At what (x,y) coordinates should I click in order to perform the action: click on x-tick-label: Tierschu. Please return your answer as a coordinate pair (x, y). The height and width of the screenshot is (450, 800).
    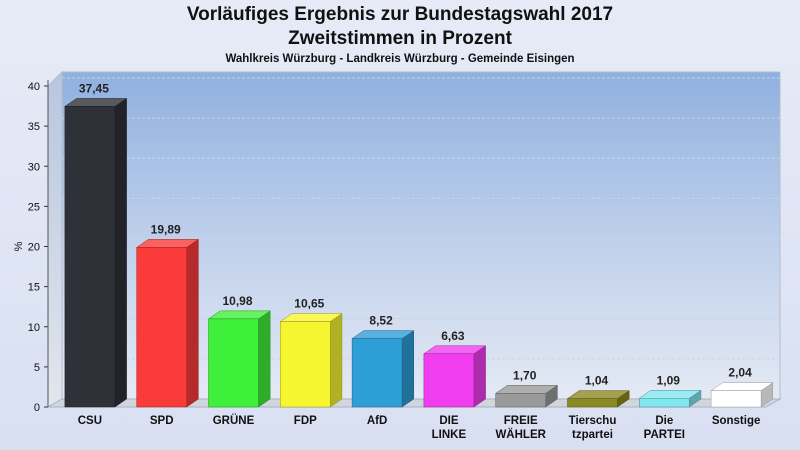
    Looking at the image, I should click on (593, 421).